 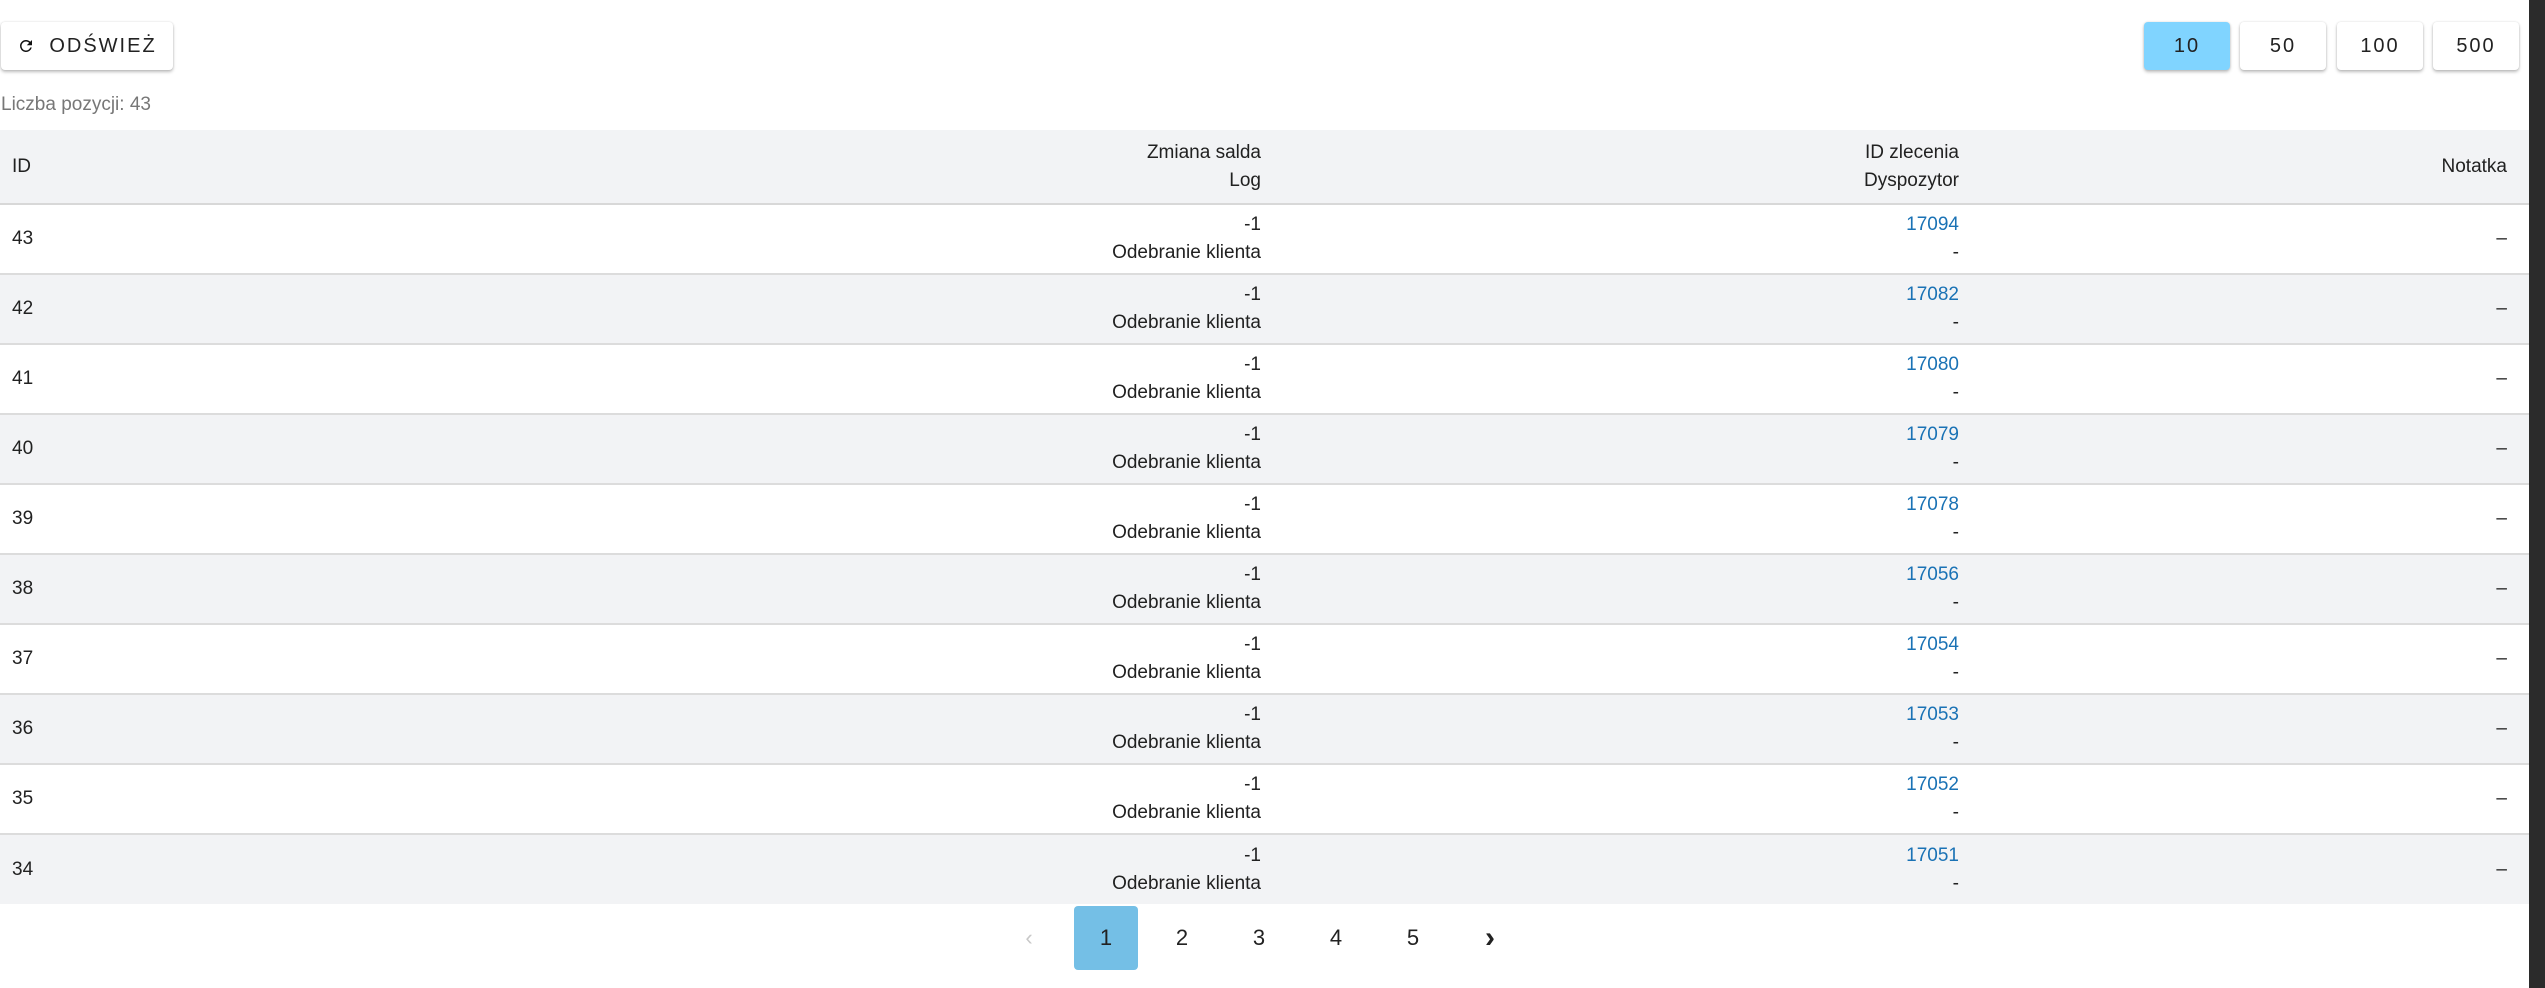 What do you see at coordinates (986, 167) in the screenshot?
I see `header-balance-log: Zmiana salda Log` at bounding box center [986, 167].